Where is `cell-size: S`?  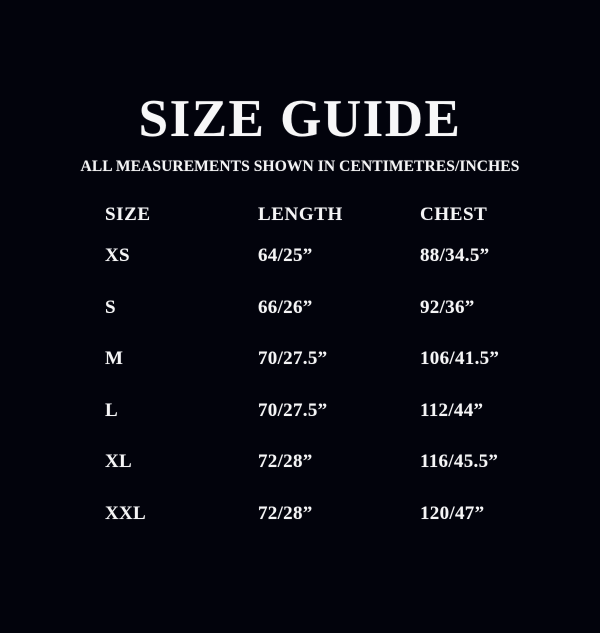 cell-size: S is located at coordinates (110, 307).